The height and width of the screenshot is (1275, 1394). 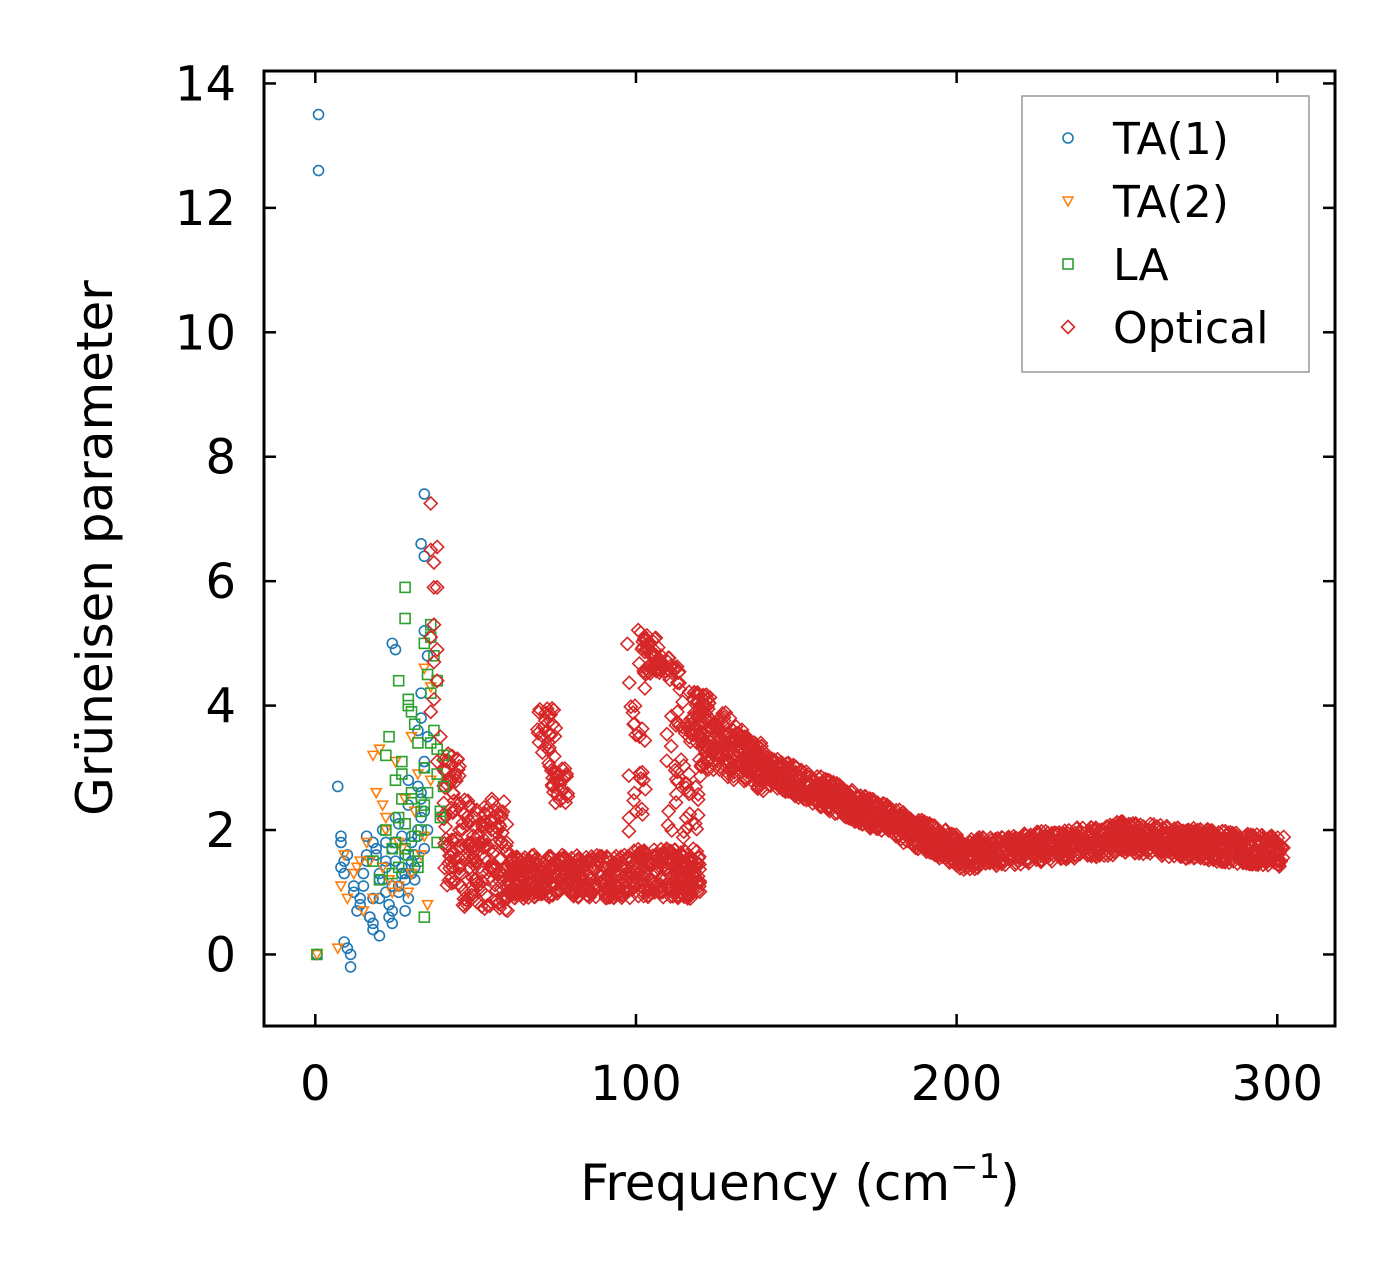 I want to click on scatter-points, so click(x=380, y=540).